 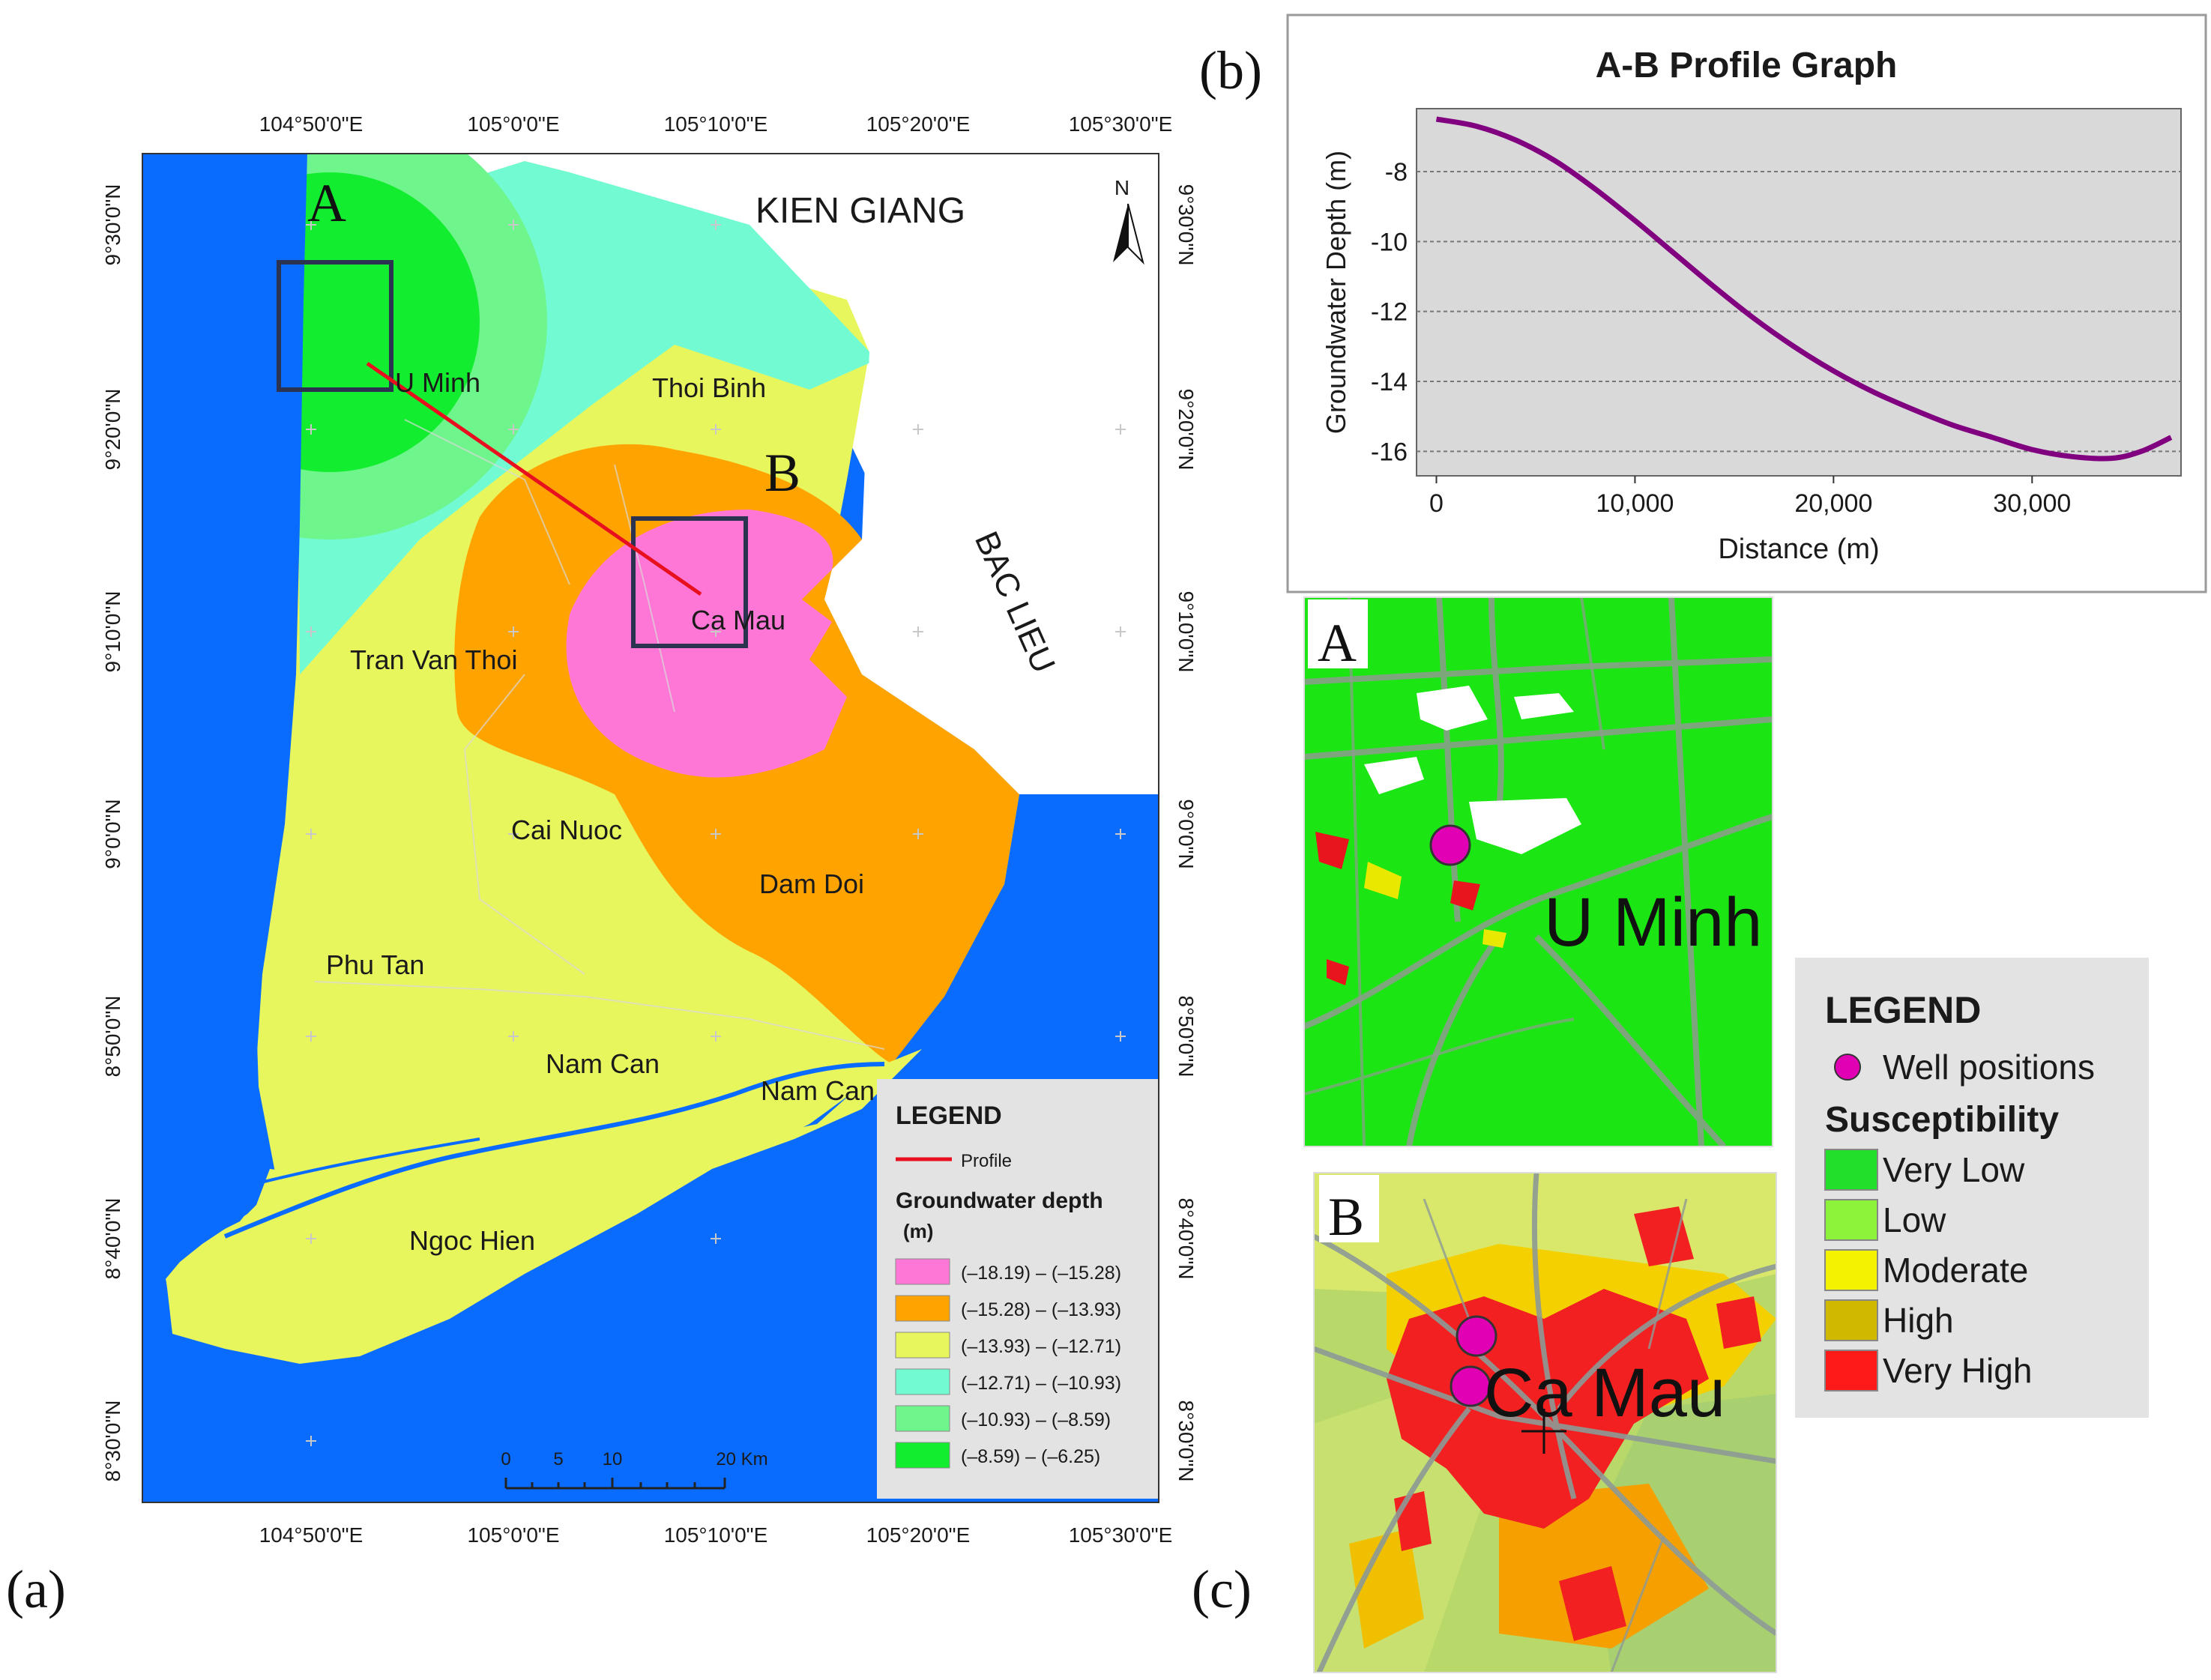 What do you see at coordinates (709, 387) in the screenshot?
I see `district-thoi-binh: Thoi Binh` at bounding box center [709, 387].